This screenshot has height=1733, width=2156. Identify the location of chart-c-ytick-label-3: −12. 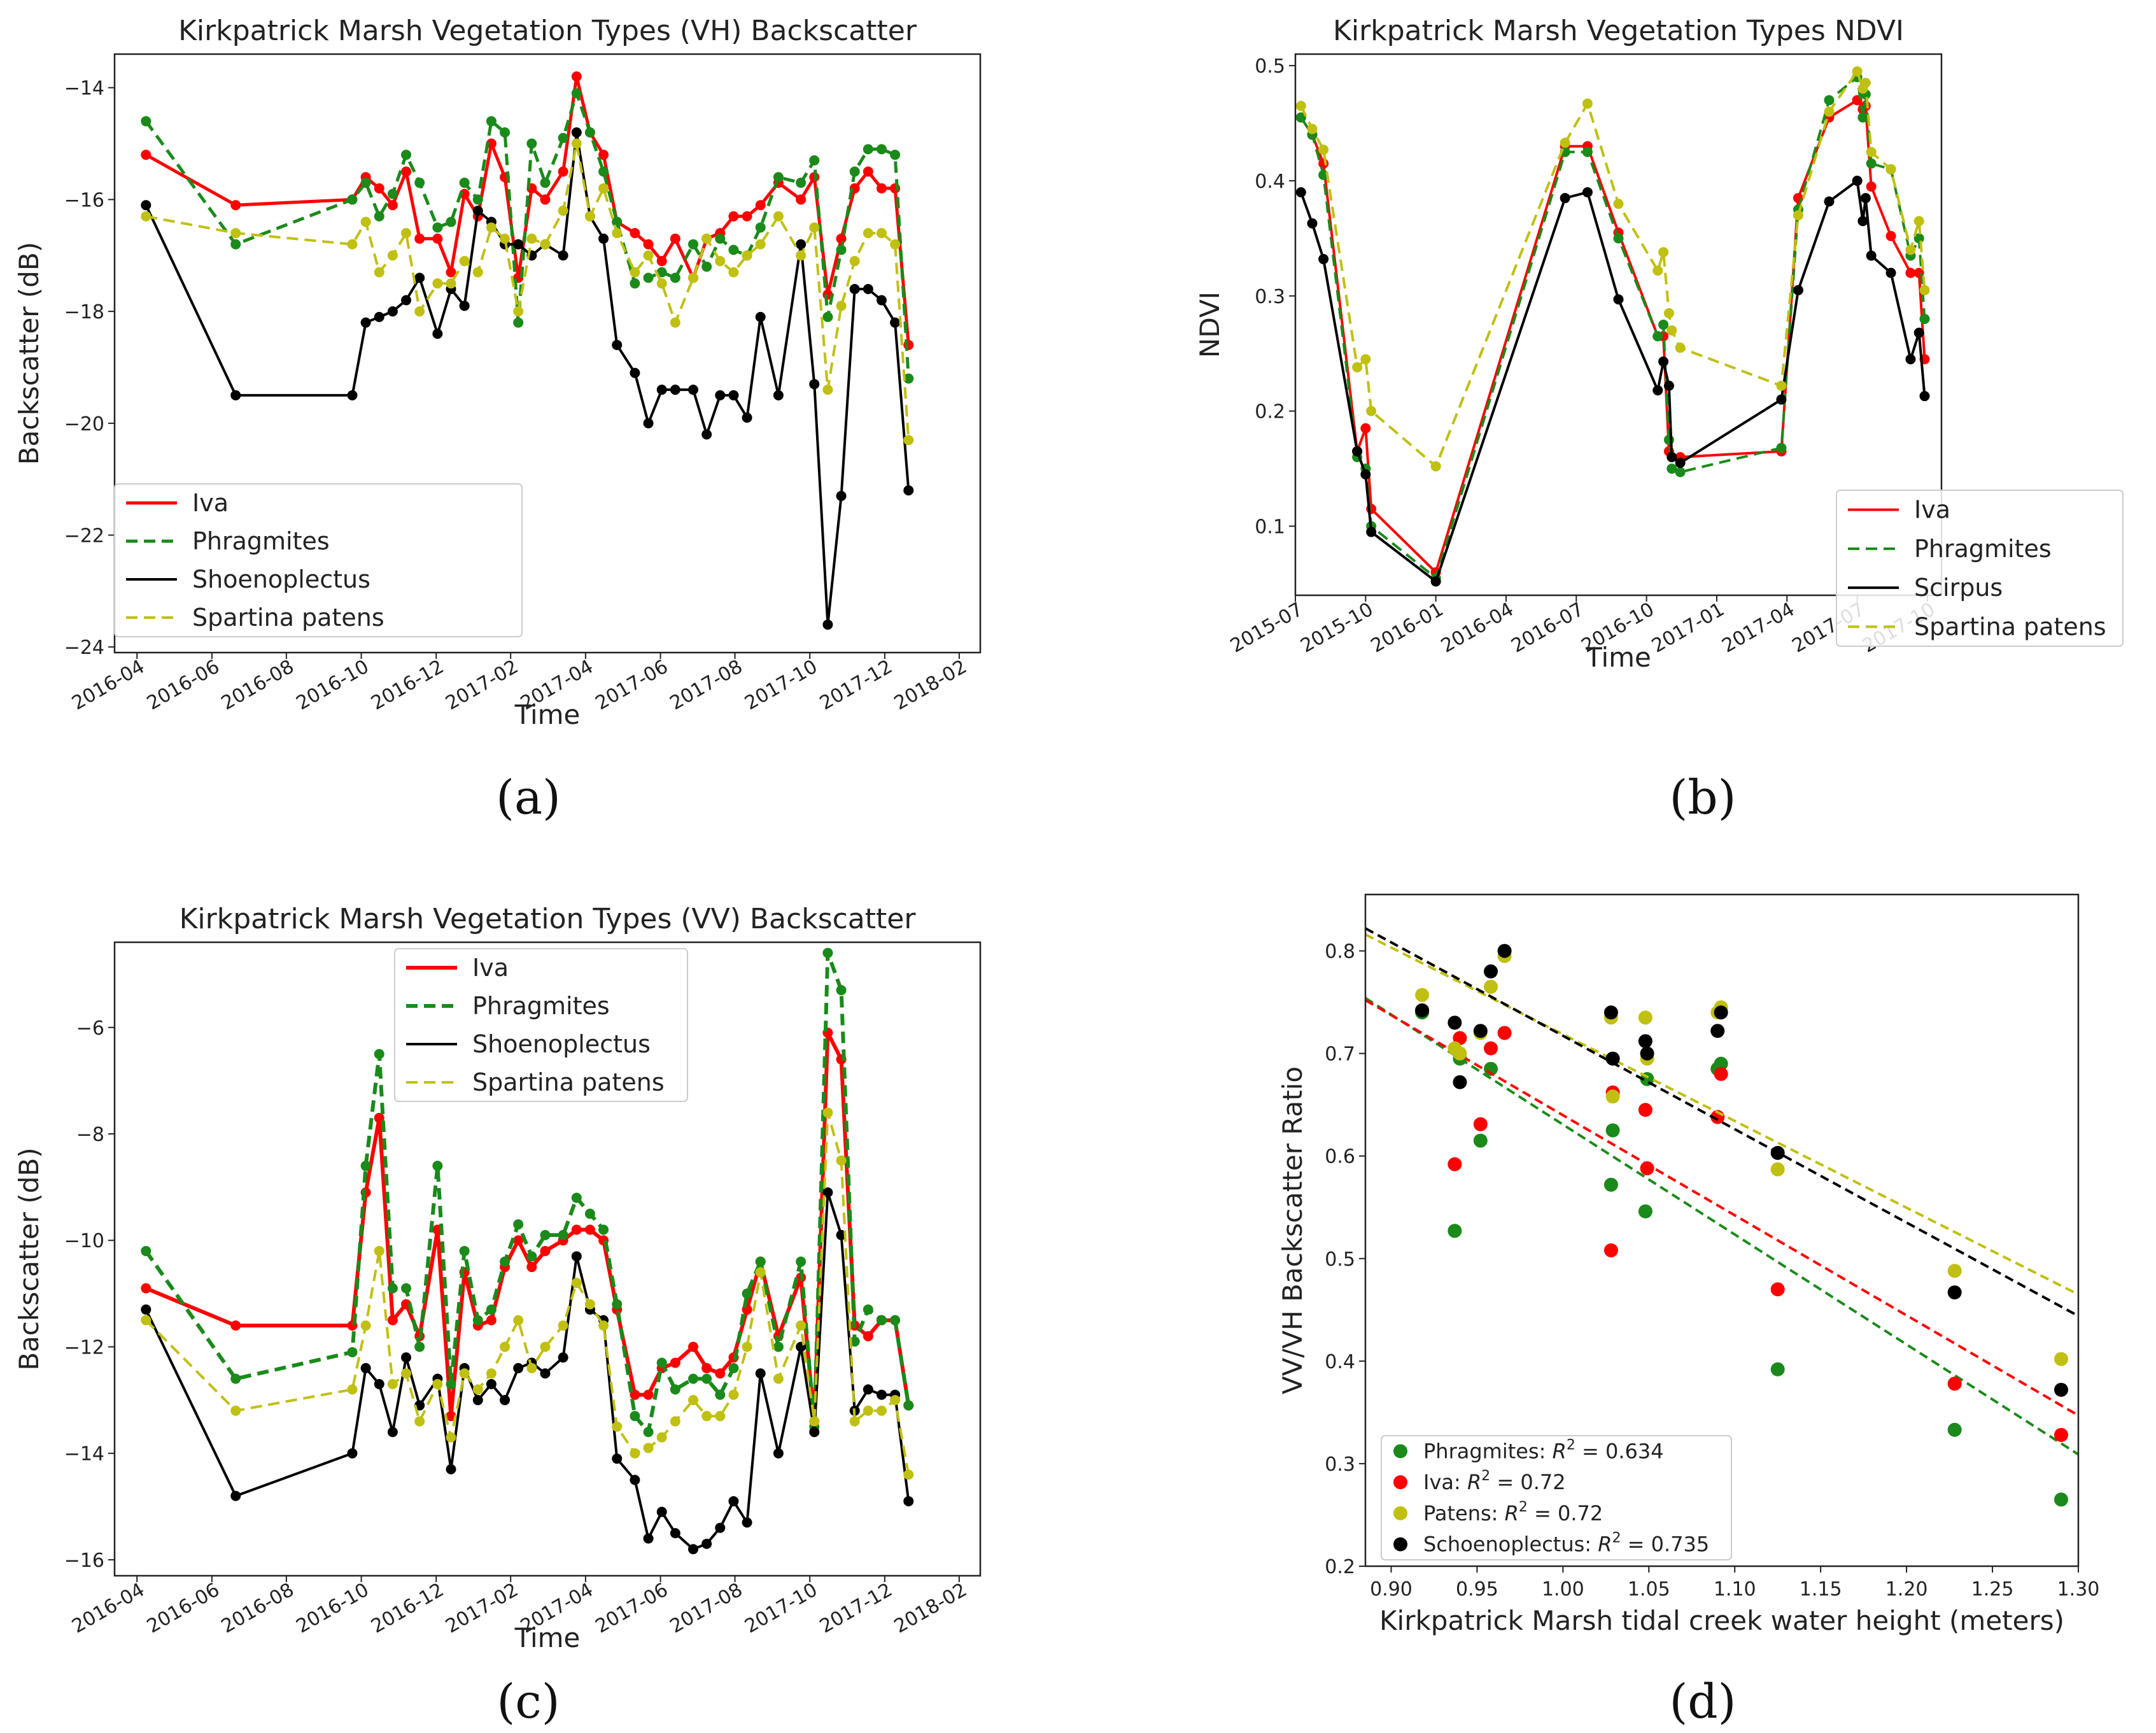
(84, 1347).